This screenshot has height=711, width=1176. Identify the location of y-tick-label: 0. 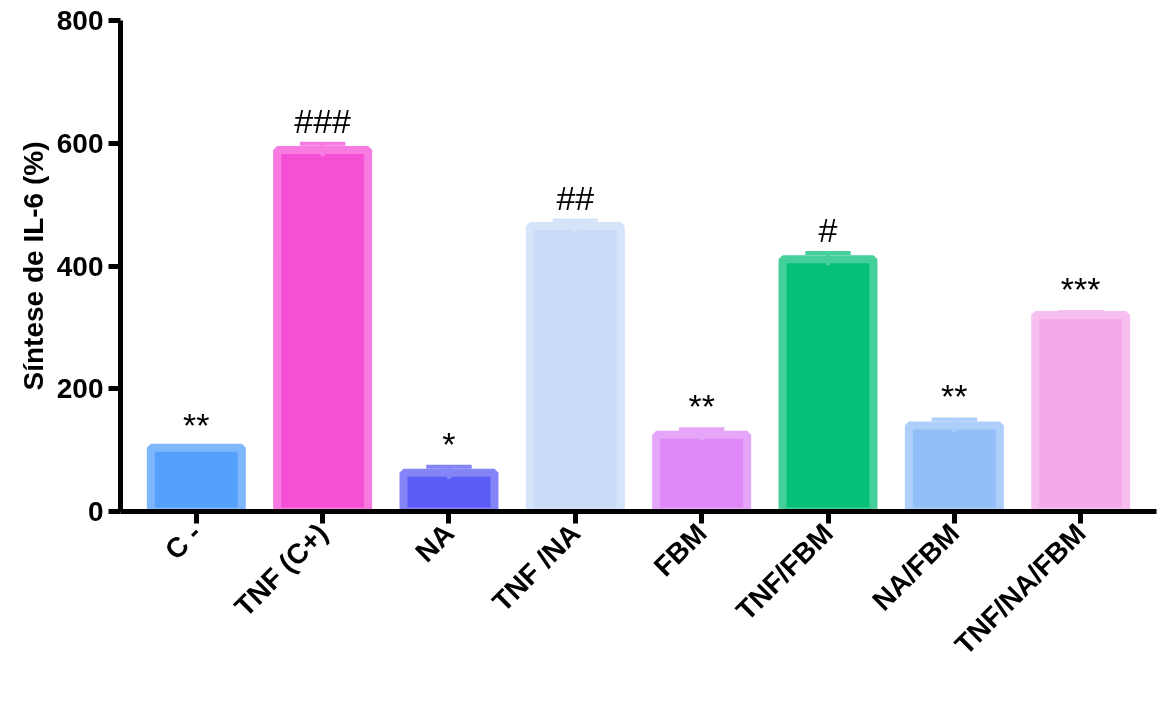
(95, 511).